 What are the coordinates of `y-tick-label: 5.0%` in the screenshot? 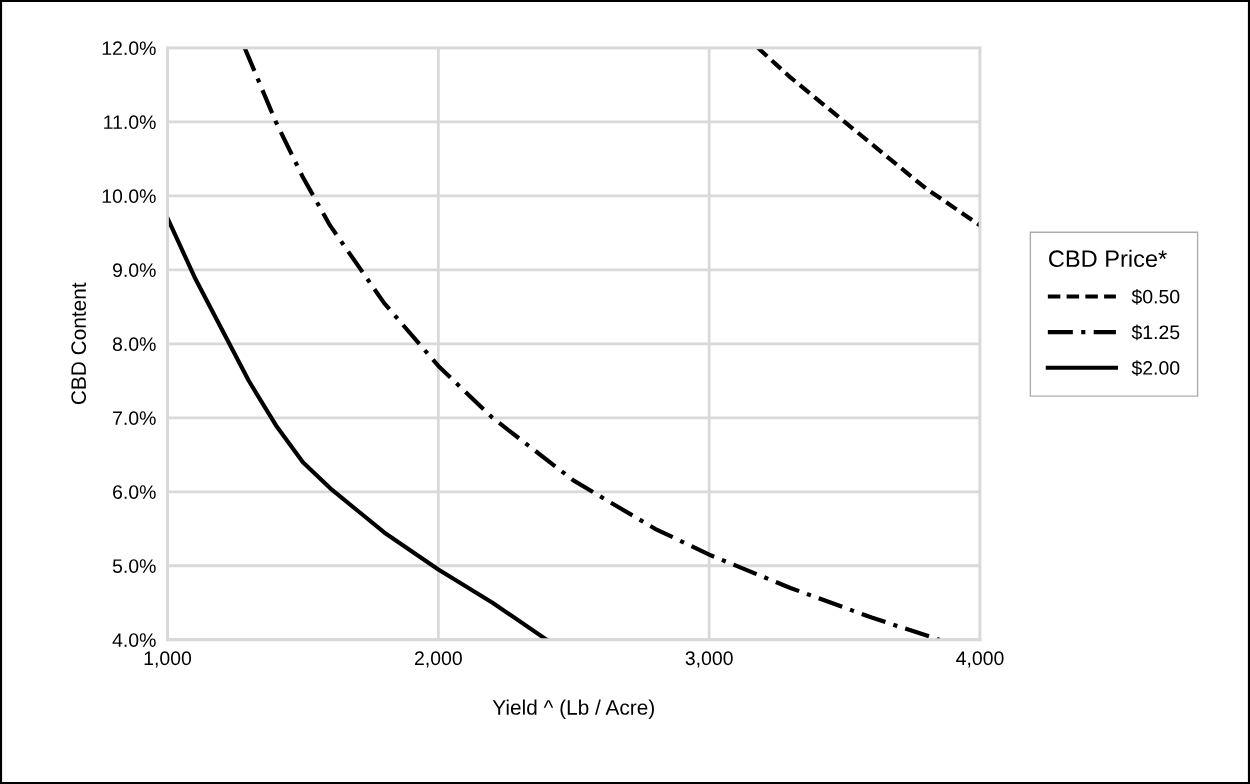 It's located at (134, 566).